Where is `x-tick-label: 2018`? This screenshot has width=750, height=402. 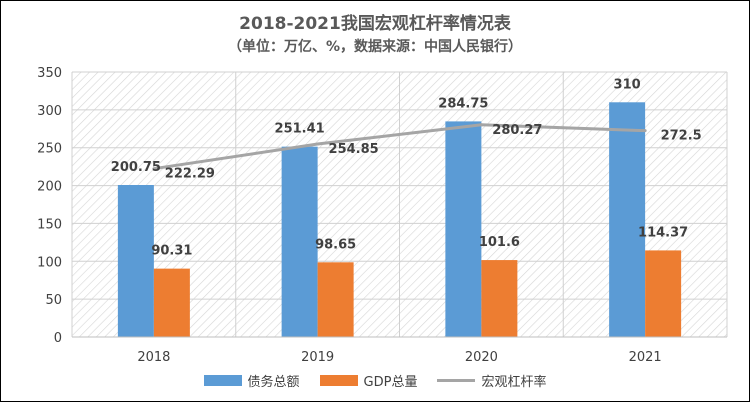 x-tick-label: 2018 is located at coordinates (153, 357).